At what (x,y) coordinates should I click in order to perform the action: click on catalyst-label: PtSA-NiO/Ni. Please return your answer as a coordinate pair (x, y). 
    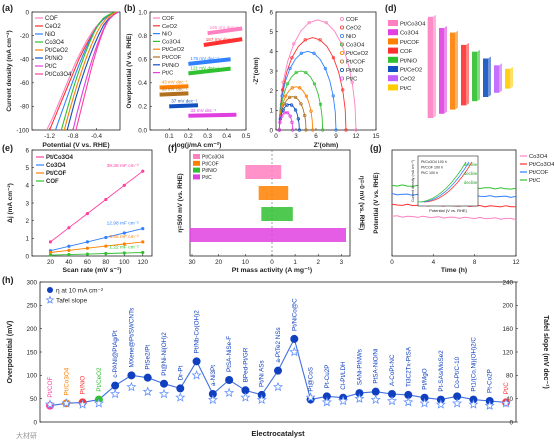
    Looking at the image, I should click on (376, 366).